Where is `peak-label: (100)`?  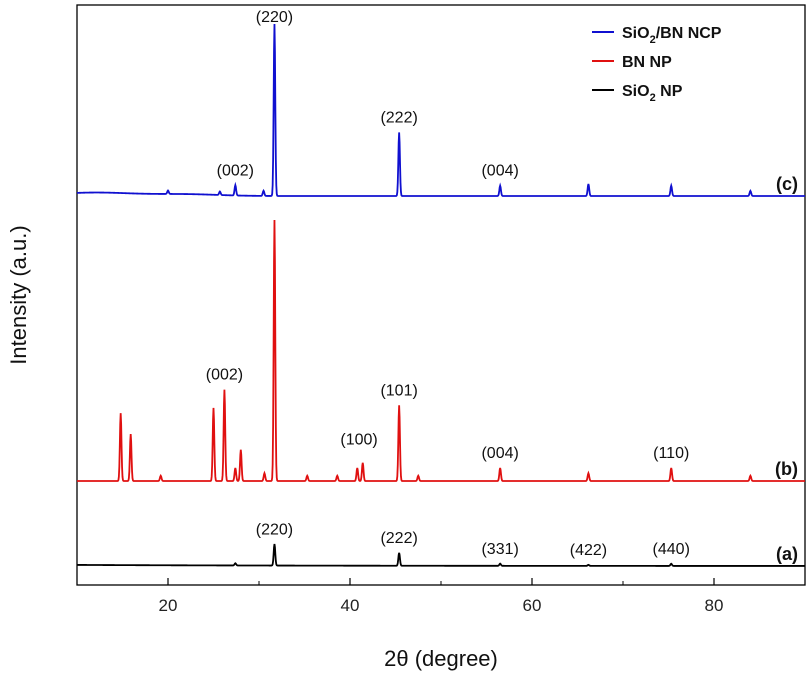 peak-label: (100) is located at coordinates (358, 440).